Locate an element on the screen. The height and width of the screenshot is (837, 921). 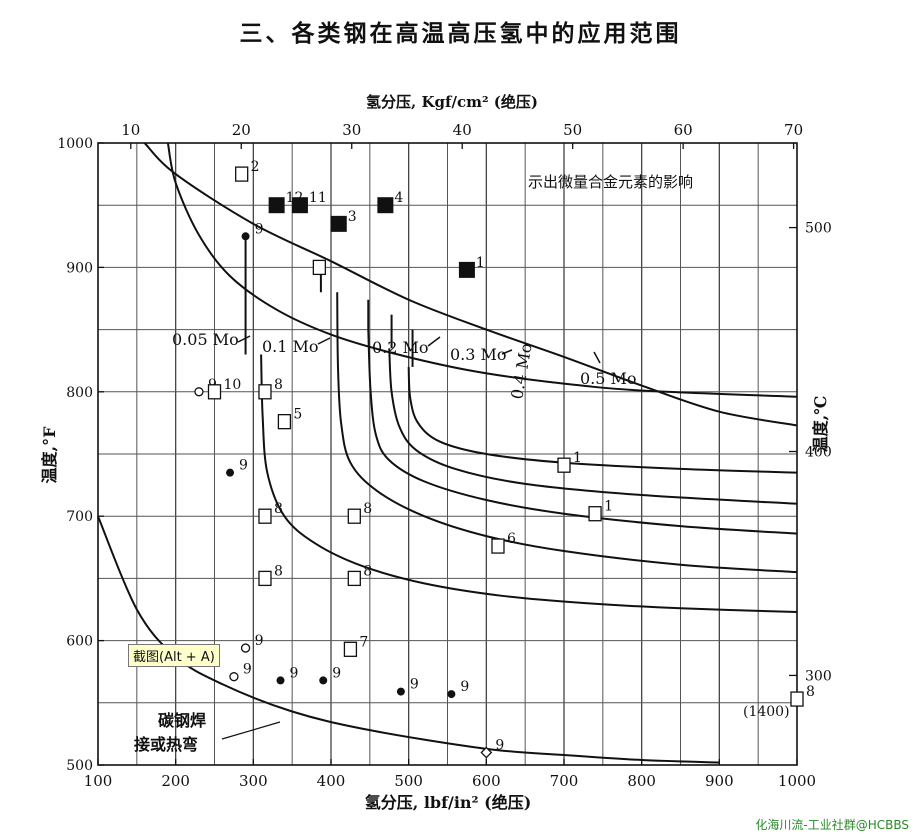
y-left-tick-label: 900 is located at coordinates (79, 268).